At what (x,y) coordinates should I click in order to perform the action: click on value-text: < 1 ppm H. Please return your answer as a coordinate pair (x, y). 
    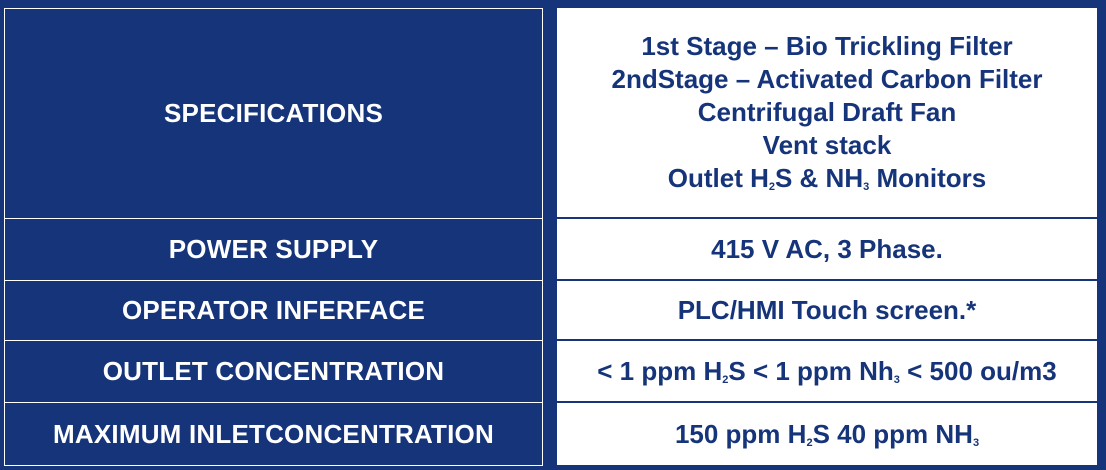
    Looking at the image, I should click on (660, 370).